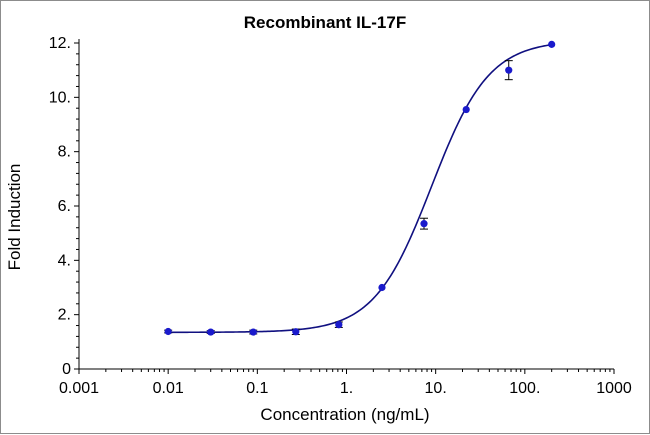 This screenshot has width=650, height=435. What do you see at coordinates (436, 388) in the screenshot?
I see `x-tick-label: 10.` at bounding box center [436, 388].